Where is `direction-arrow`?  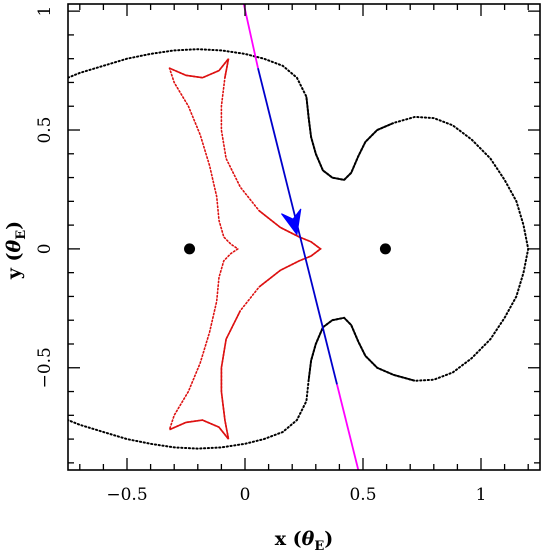
direction-arrow is located at coordinates (291, 222).